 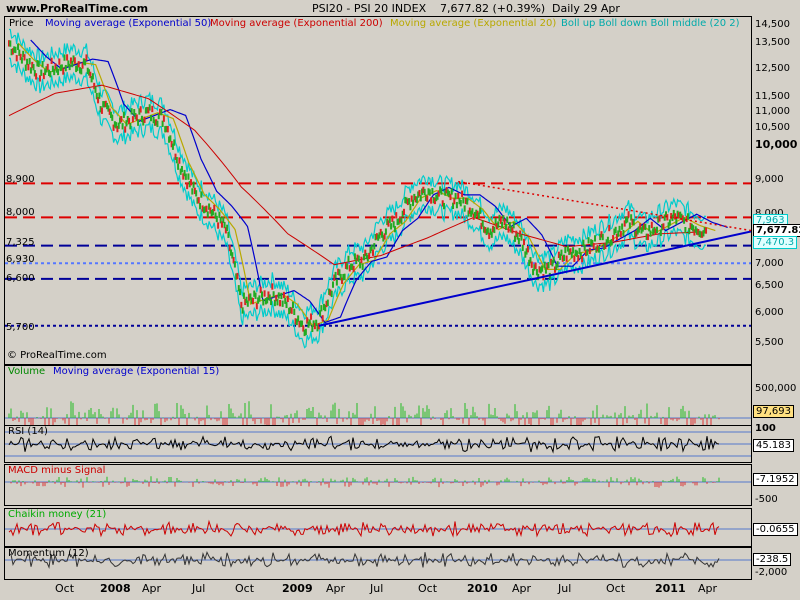 What do you see at coordinates (378, 395) in the screenshot?
I see `volume-panel: Volume Moving average (Exponential 15)` at bounding box center [378, 395].